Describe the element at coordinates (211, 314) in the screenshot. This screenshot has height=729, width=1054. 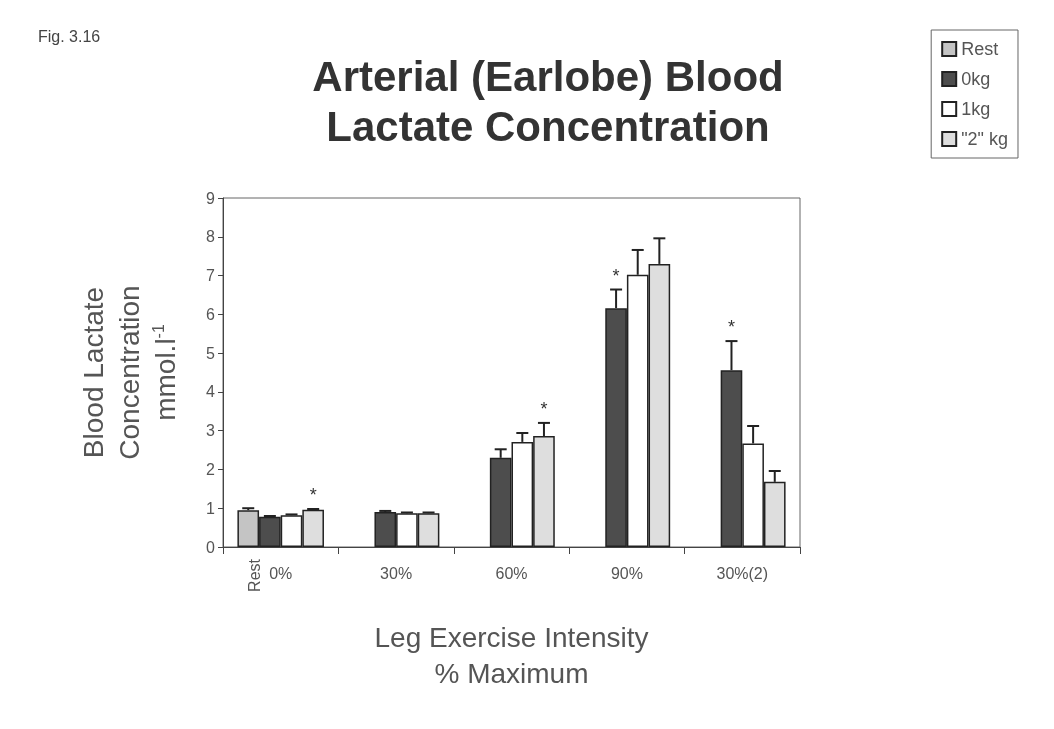
I see `y-tick-label: 6` at that location.